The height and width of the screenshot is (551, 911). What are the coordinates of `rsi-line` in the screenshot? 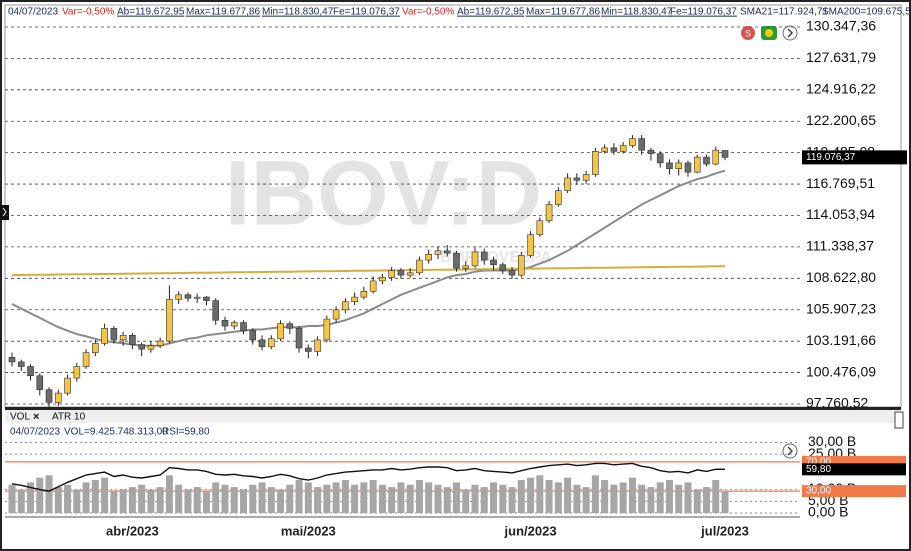 It's located at (368, 477).